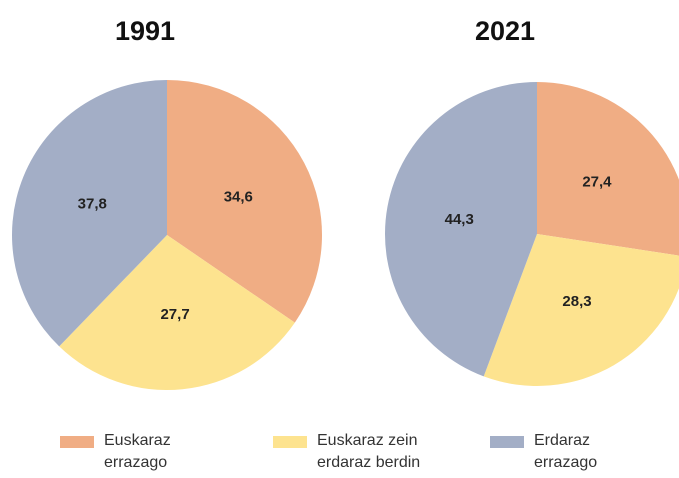 Image resolution: width=679 pixels, height=478 pixels. I want to click on legend-item: Euskaraz errazago, so click(137, 452).